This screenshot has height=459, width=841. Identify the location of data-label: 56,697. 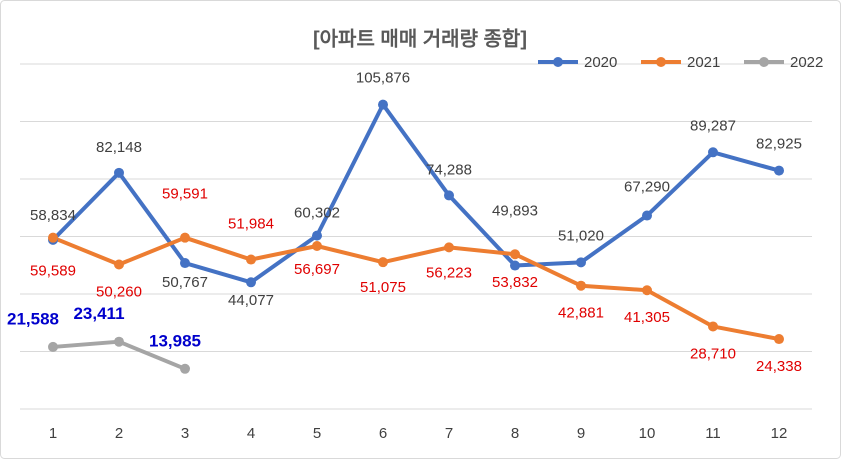
(317, 269).